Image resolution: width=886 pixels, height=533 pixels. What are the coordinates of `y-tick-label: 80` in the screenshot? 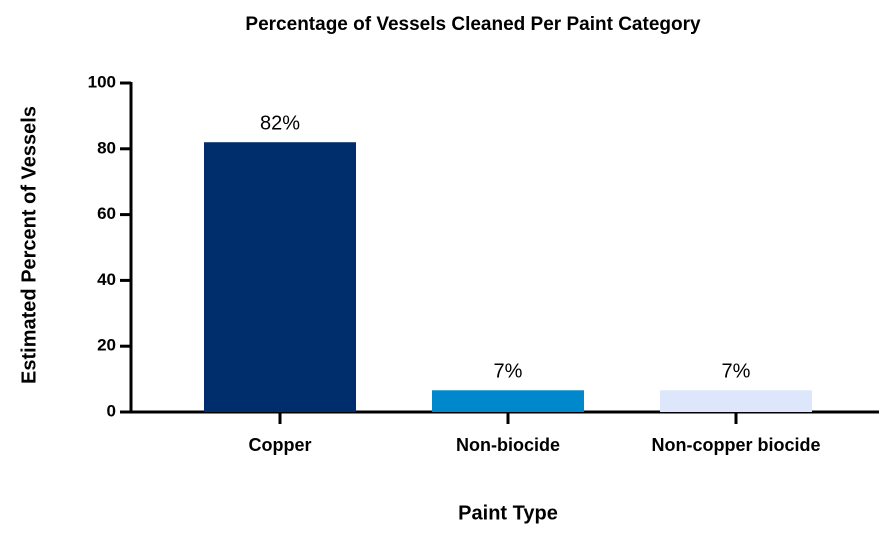 It's located at (106, 147).